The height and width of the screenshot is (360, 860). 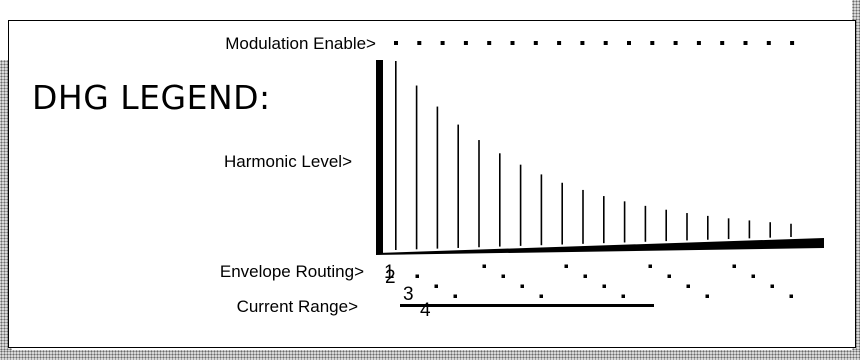 What do you see at coordinates (600, 246) in the screenshot?
I see `x-axis` at bounding box center [600, 246].